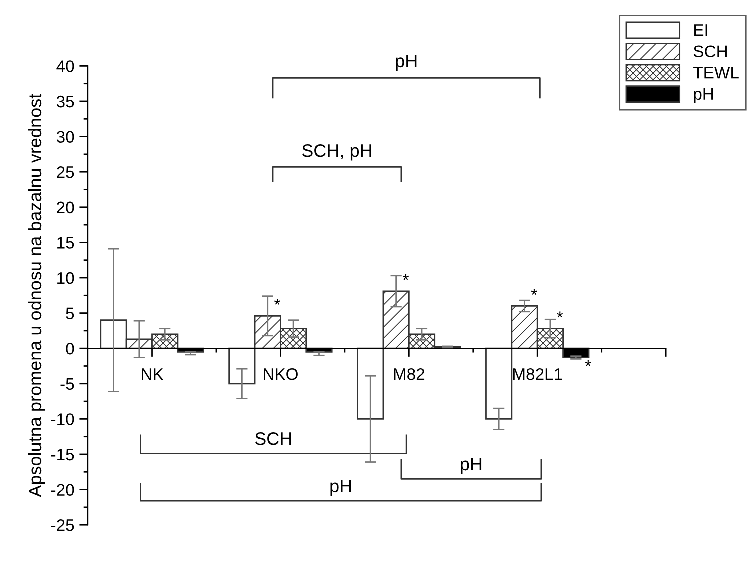 This screenshot has width=755, height=561. I want to click on y-tick-label: -5, so click(67, 384).